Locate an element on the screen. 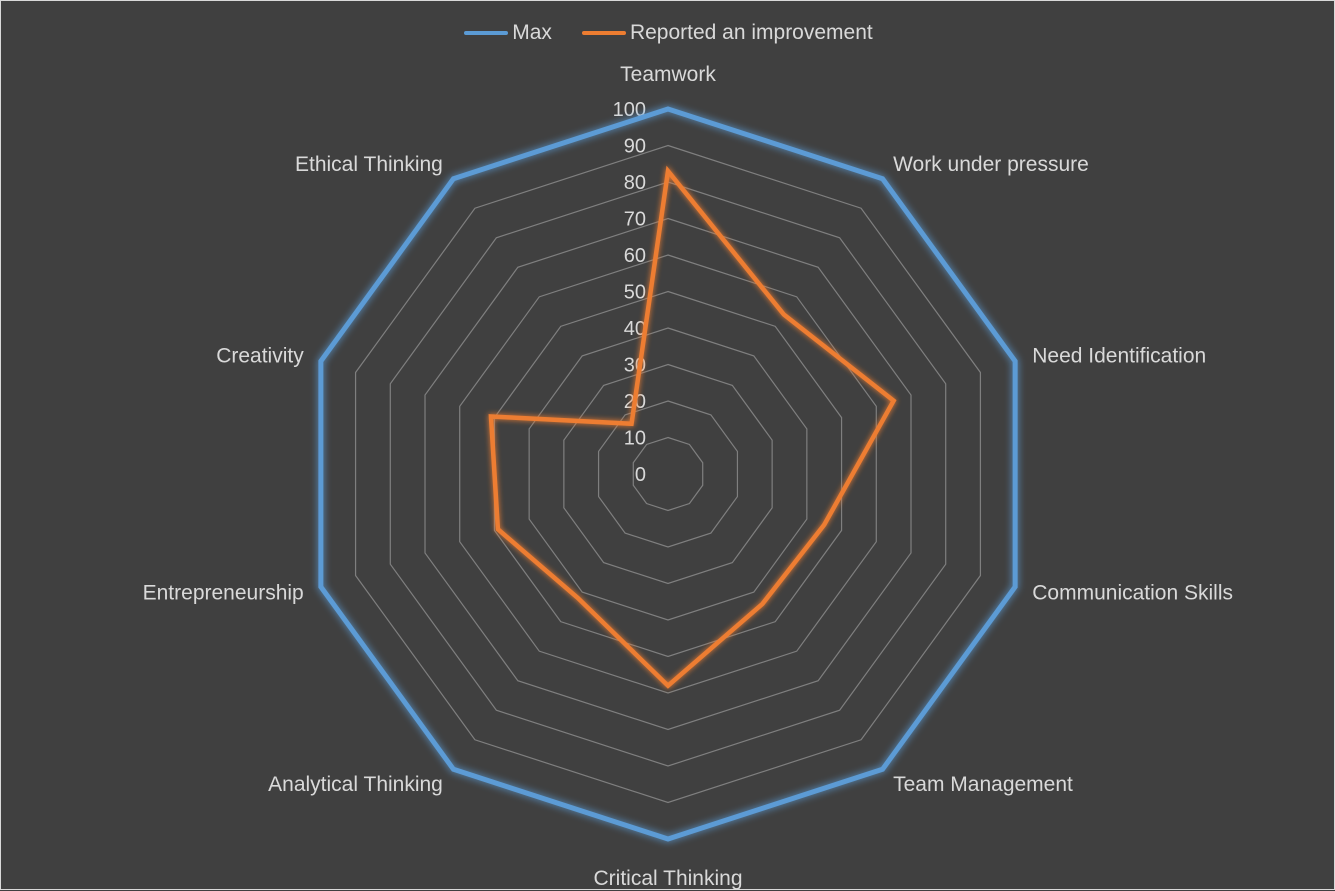 This screenshot has height=891, width=1335. category-label: Critical Thinking is located at coordinates (668, 878).